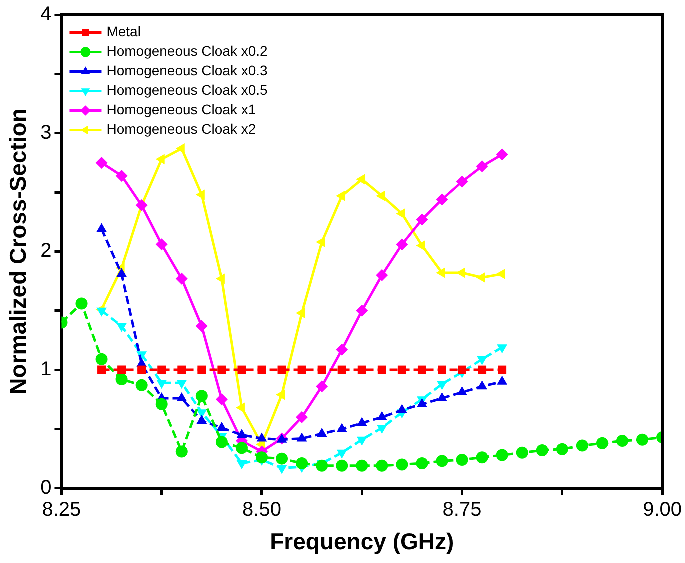 Image resolution: width=685 pixels, height=563 pixels. I want to click on x-tick-label: 8.50, so click(262, 509).